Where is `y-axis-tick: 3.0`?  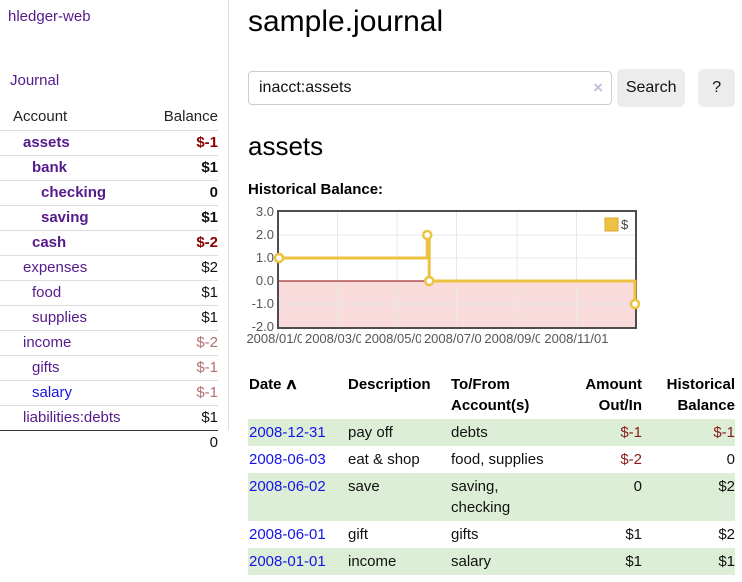
y-axis-tick: 3.0 is located at coordinates (264, 211).